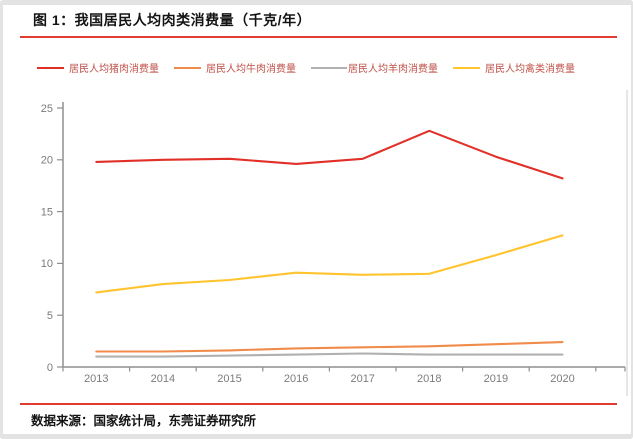 This screenshot has height=439, width=633. I want to click on page-title: 图 1：我国居民人均肉类消费量（千克/年）, so click(172, 20).